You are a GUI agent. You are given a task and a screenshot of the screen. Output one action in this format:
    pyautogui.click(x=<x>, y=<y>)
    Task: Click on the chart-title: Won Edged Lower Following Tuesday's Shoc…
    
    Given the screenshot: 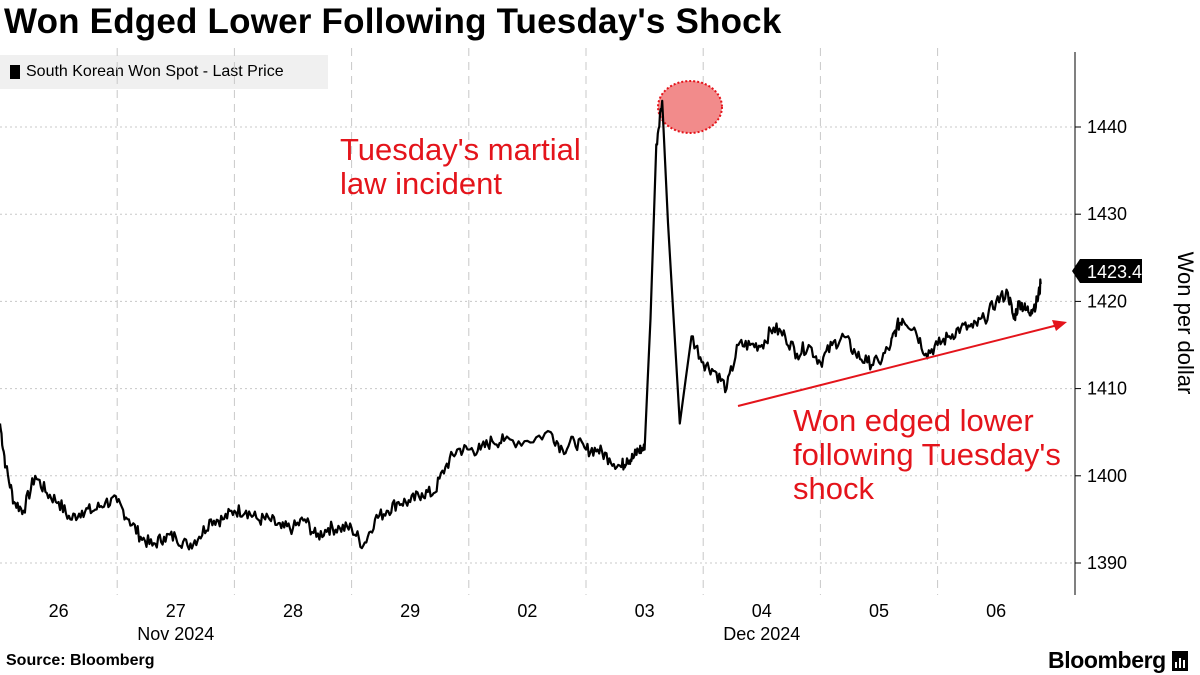 What is the action you would take?
    pyautogui.click(x=393, y=21)
    